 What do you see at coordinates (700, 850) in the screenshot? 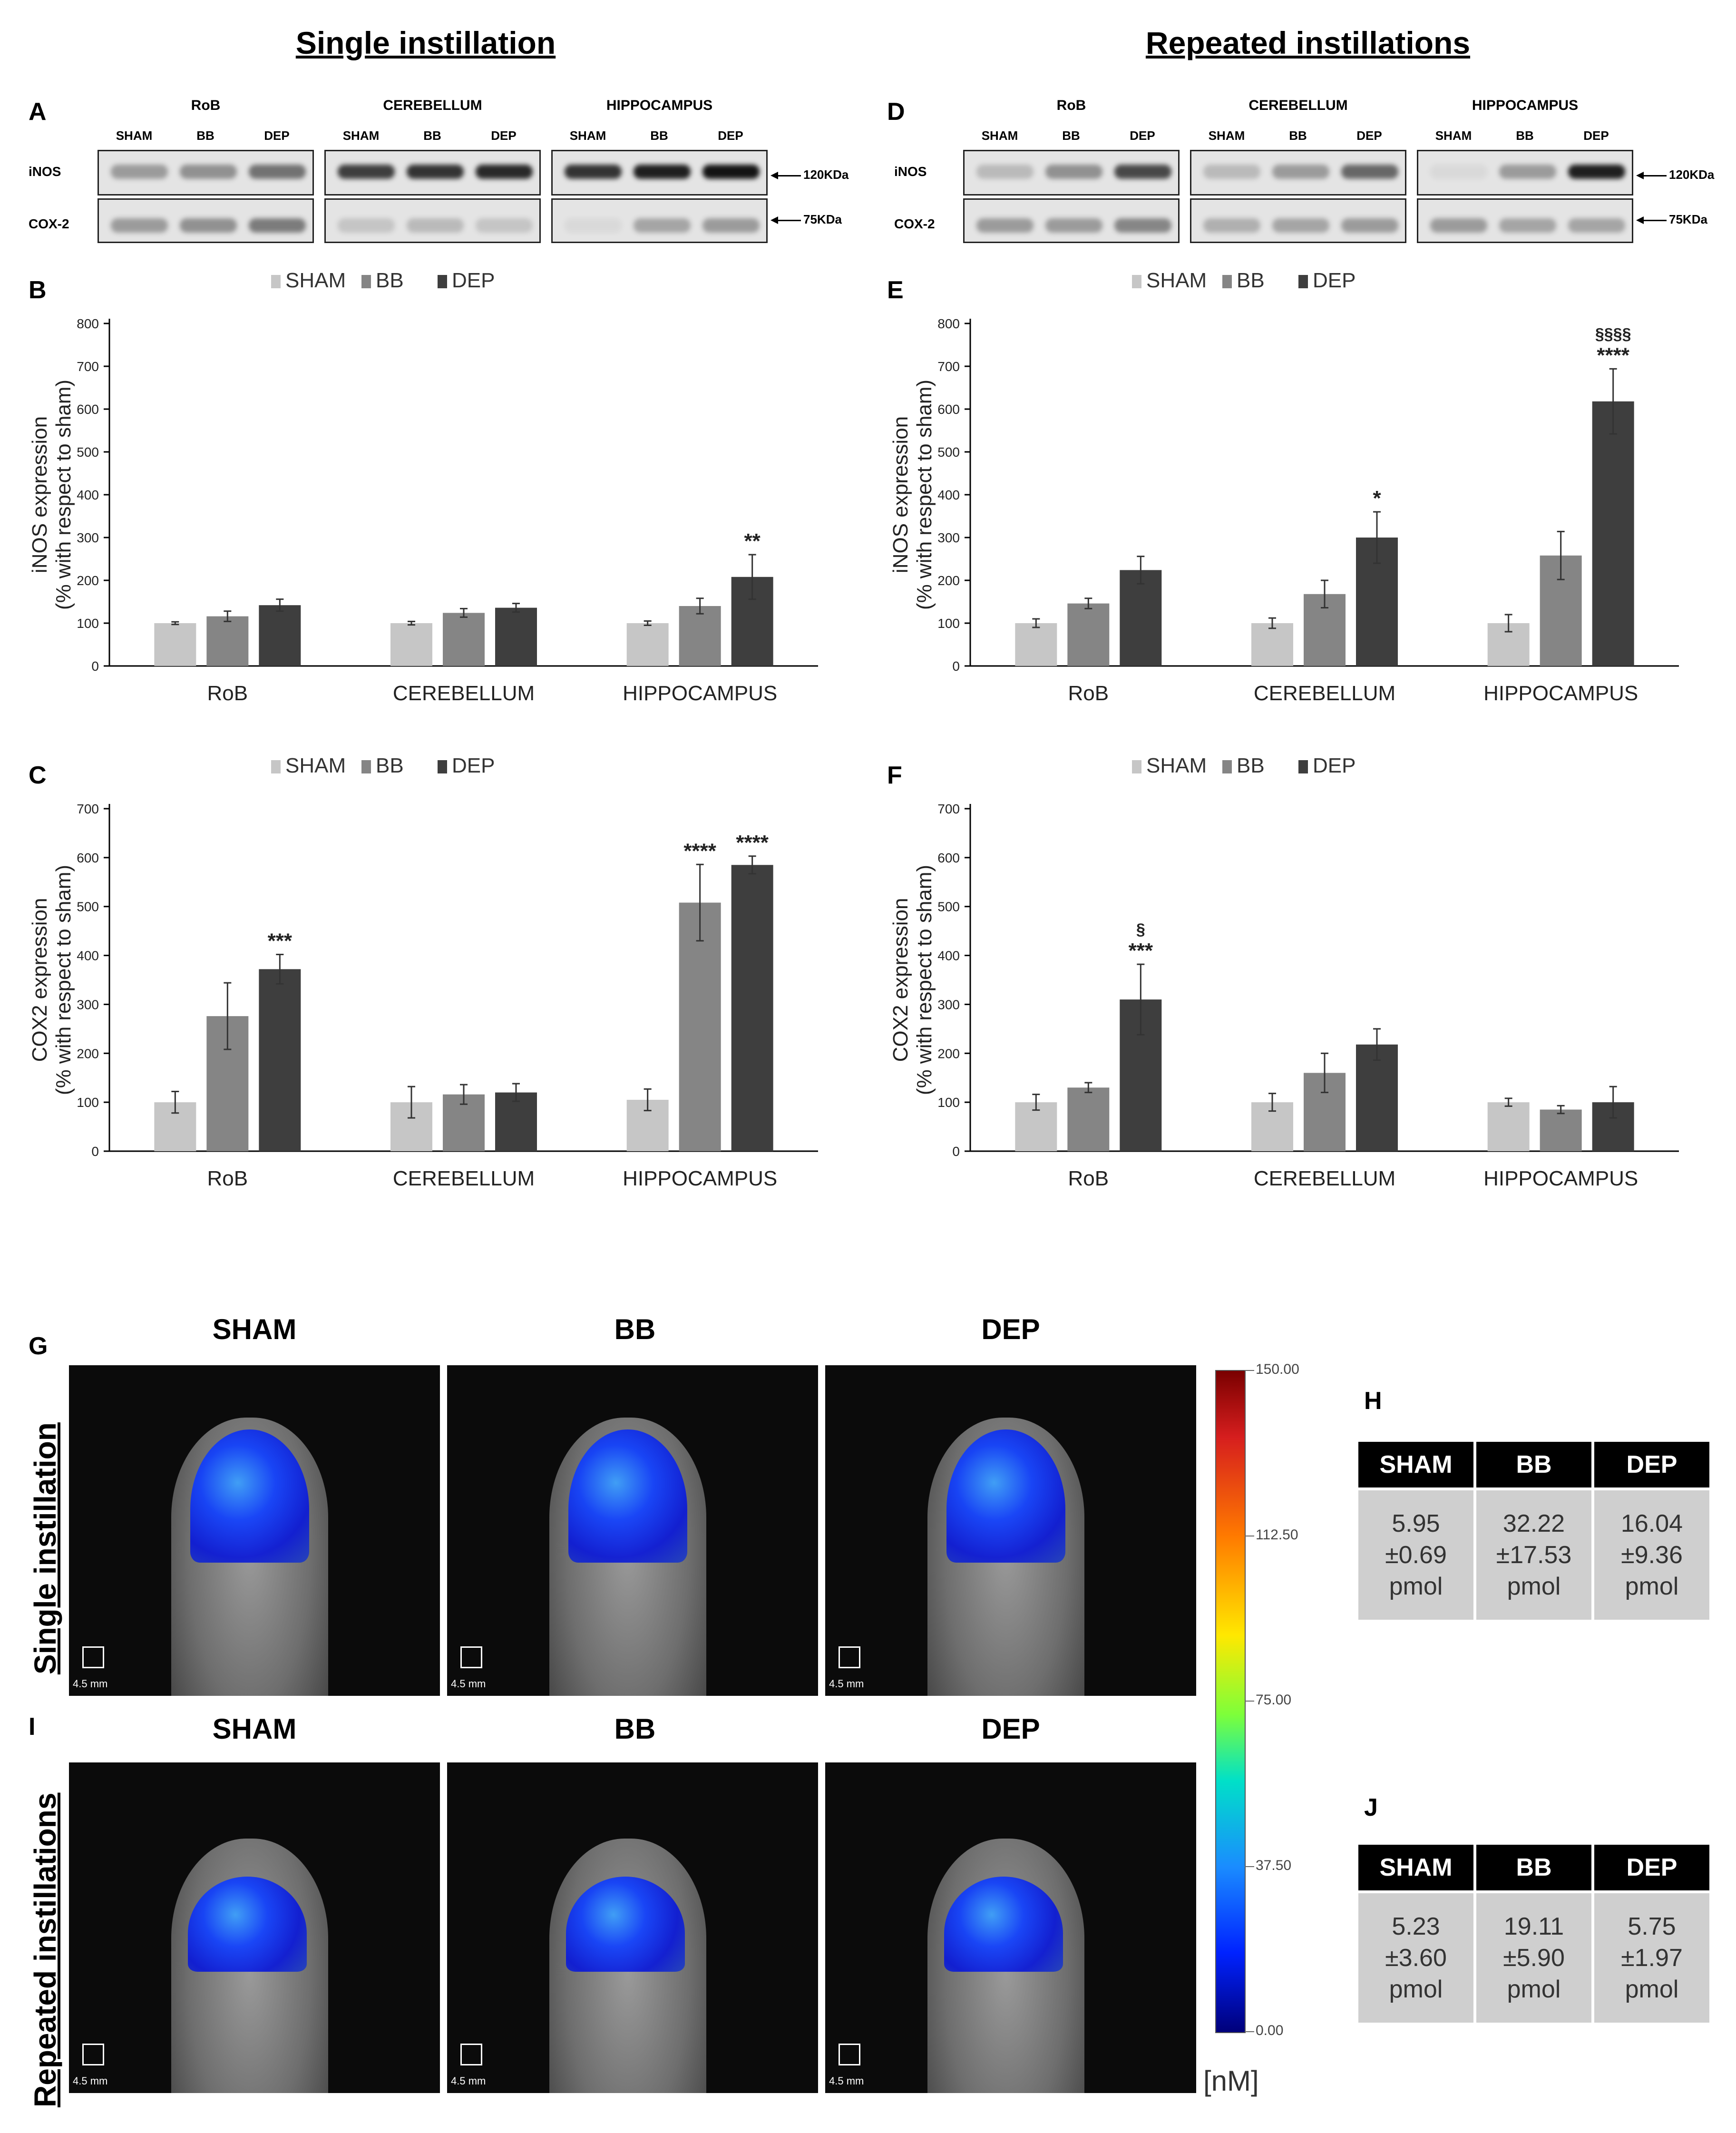
I see `significance-marker: ****` at bounding box center [700, 850].